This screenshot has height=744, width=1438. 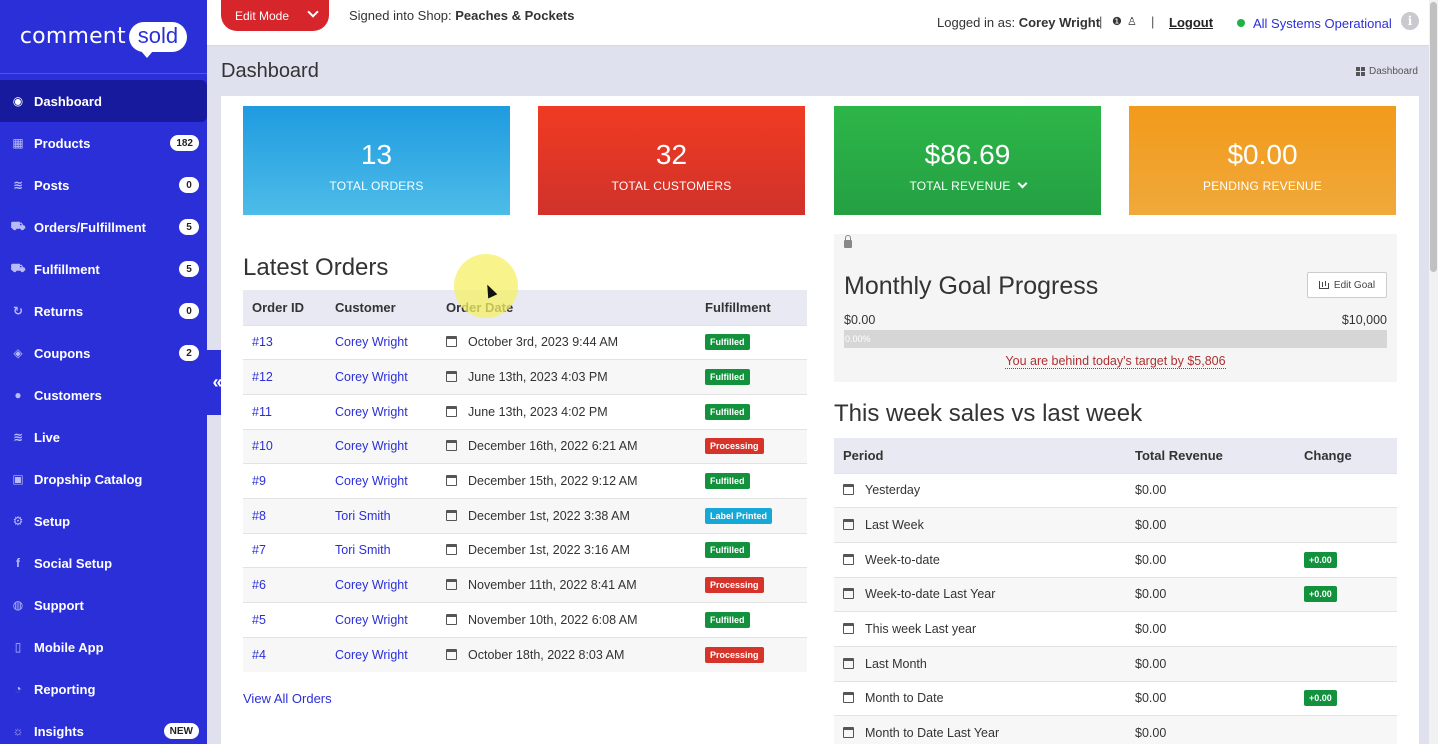 What do you see at coordinates (103, 101) in the screenshot?
I see `sidebar-item-dashboard: ◉ Dashboard` at bounding box center [103, 101].